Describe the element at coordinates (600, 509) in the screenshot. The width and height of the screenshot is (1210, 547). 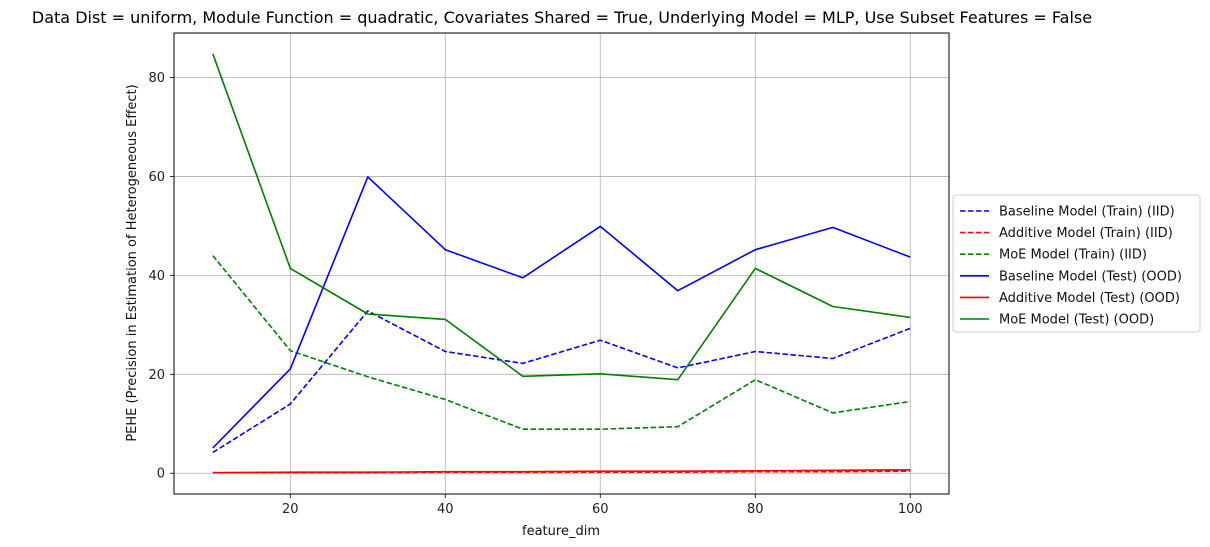
I see `x-tick-label: 60` at that location.